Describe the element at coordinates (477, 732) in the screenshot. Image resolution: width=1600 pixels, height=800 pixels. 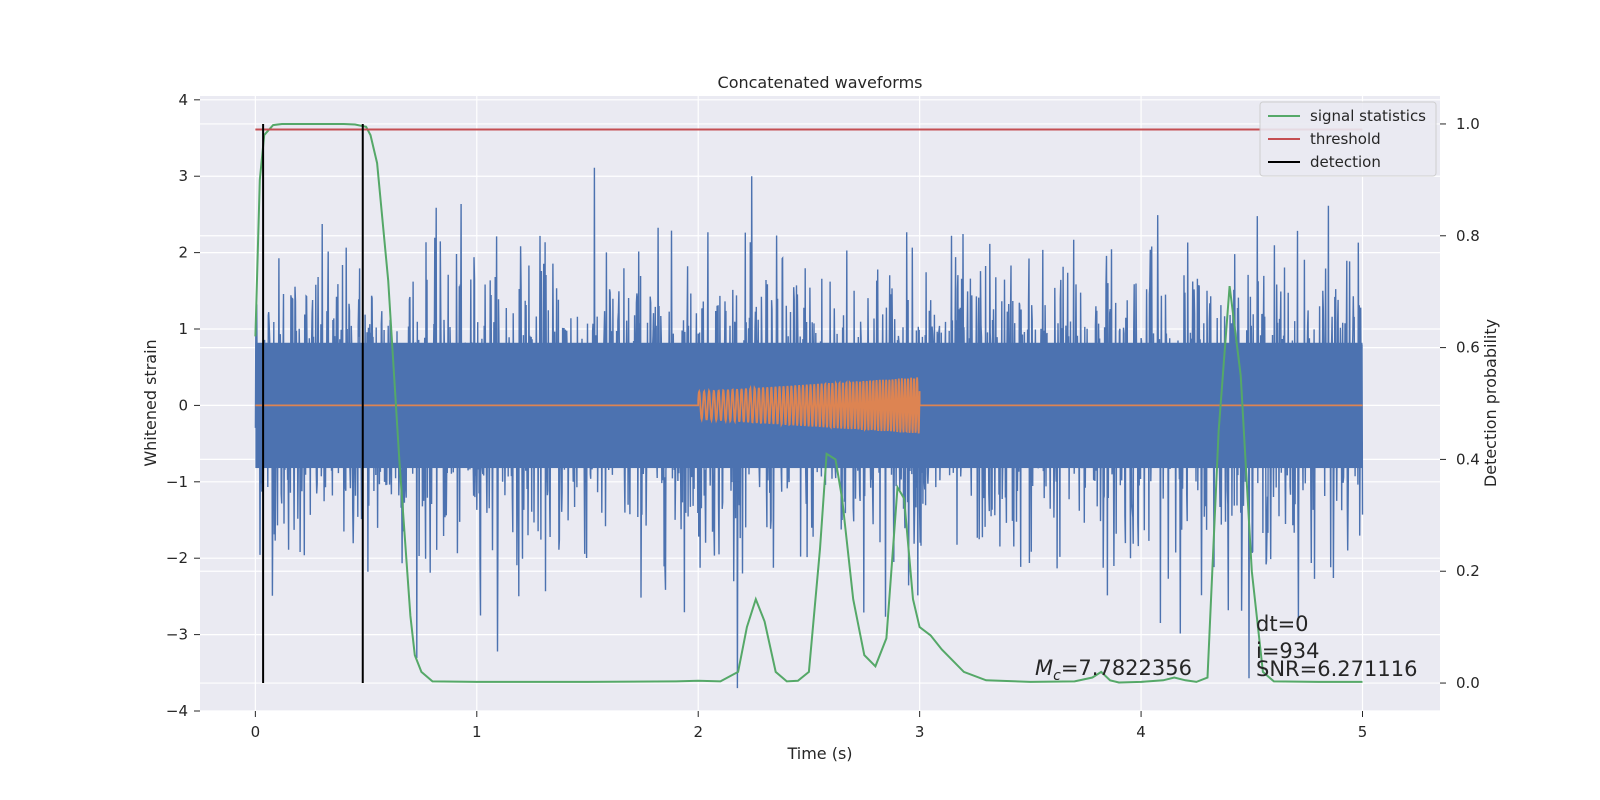
I see `x-tick-label: 1` at that location.